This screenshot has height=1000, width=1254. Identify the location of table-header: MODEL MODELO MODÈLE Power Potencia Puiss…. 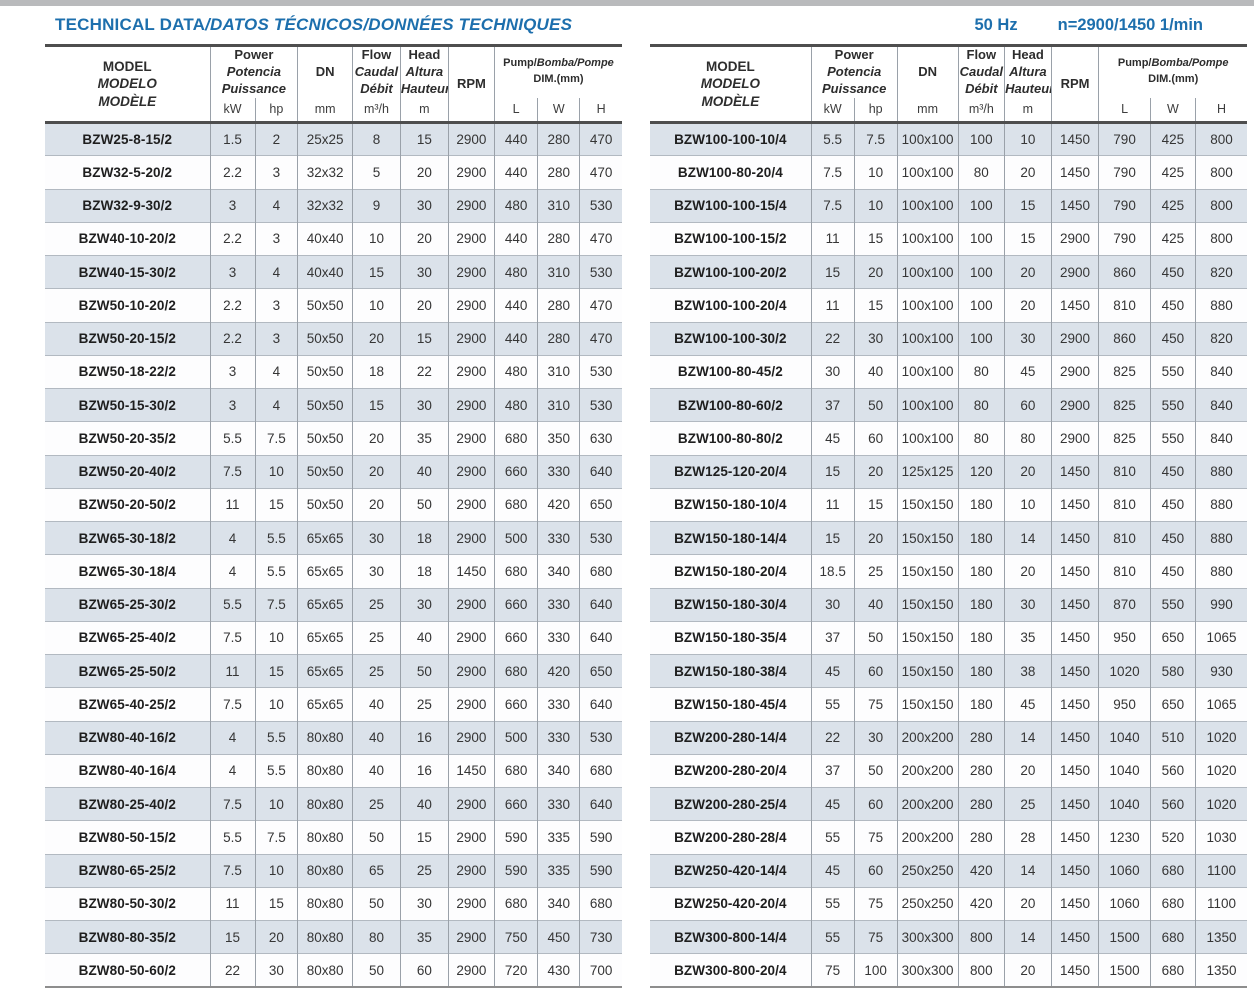
(948, 84).